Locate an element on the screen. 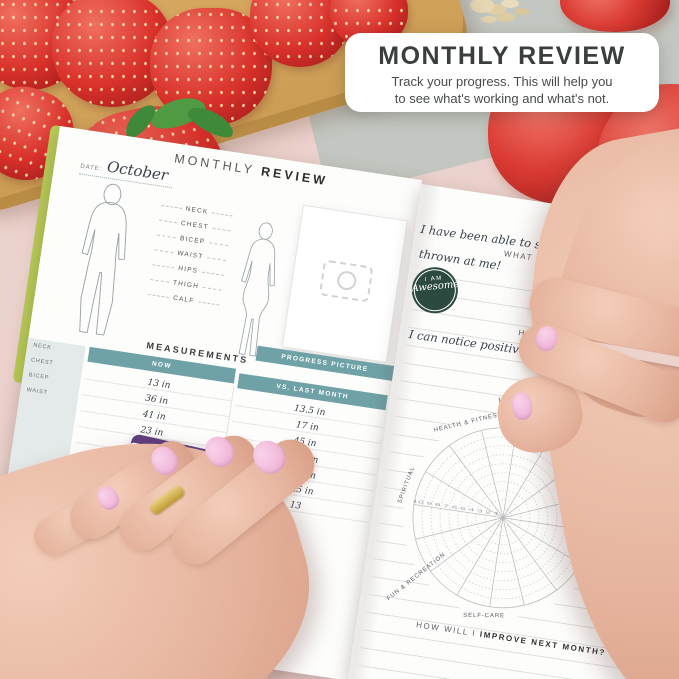 The height and width of the screenshot is (679, 679). date-label: DATE: is located at coordinates (91, 168).